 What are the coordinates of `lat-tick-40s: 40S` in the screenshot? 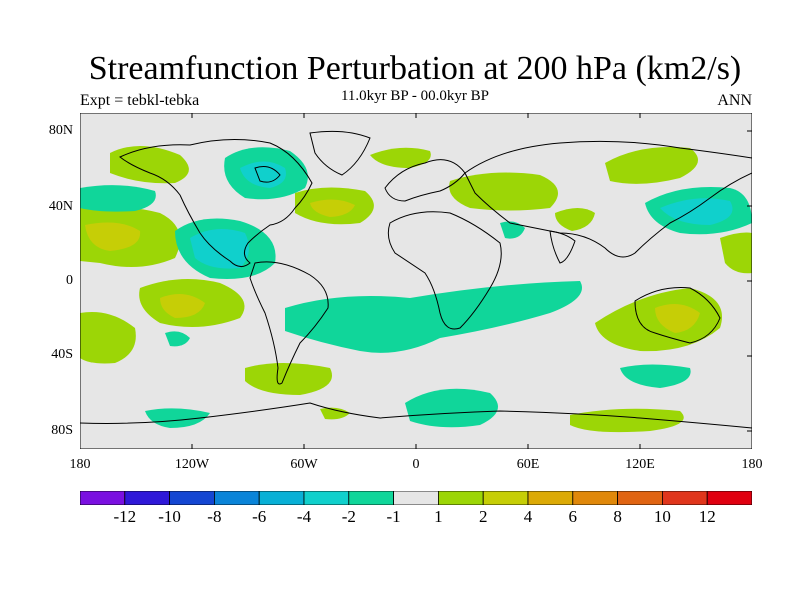 It's located at (62, 354).